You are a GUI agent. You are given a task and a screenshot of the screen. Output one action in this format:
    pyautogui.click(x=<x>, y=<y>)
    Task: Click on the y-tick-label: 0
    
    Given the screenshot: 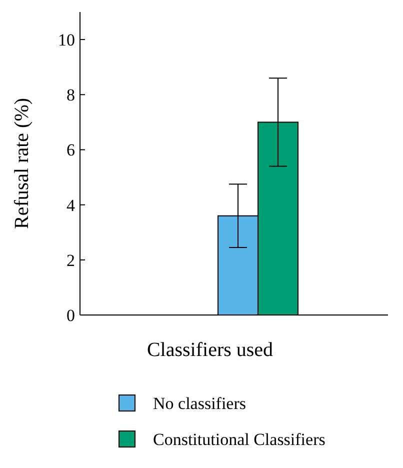 What is the action you would take?
    pyautogui.click(x=70, y=315)
    